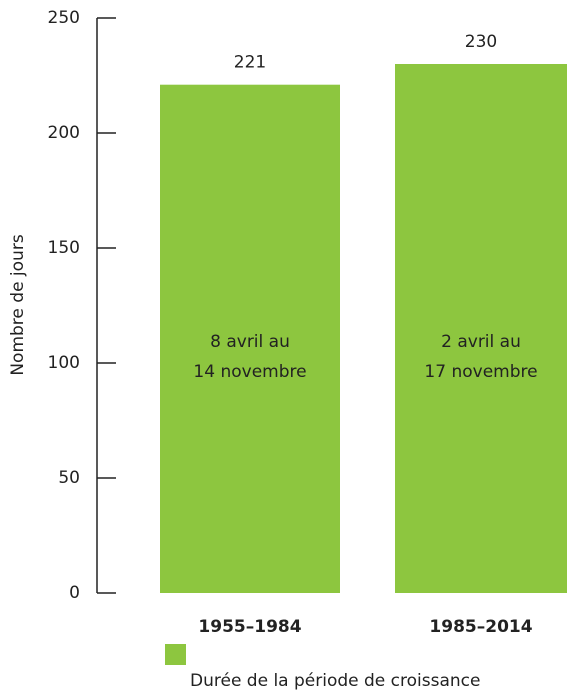  Describe the element at coordinates (250, 342) in the screenshot. I see `bar-annotation: 8 avril au` at that location.